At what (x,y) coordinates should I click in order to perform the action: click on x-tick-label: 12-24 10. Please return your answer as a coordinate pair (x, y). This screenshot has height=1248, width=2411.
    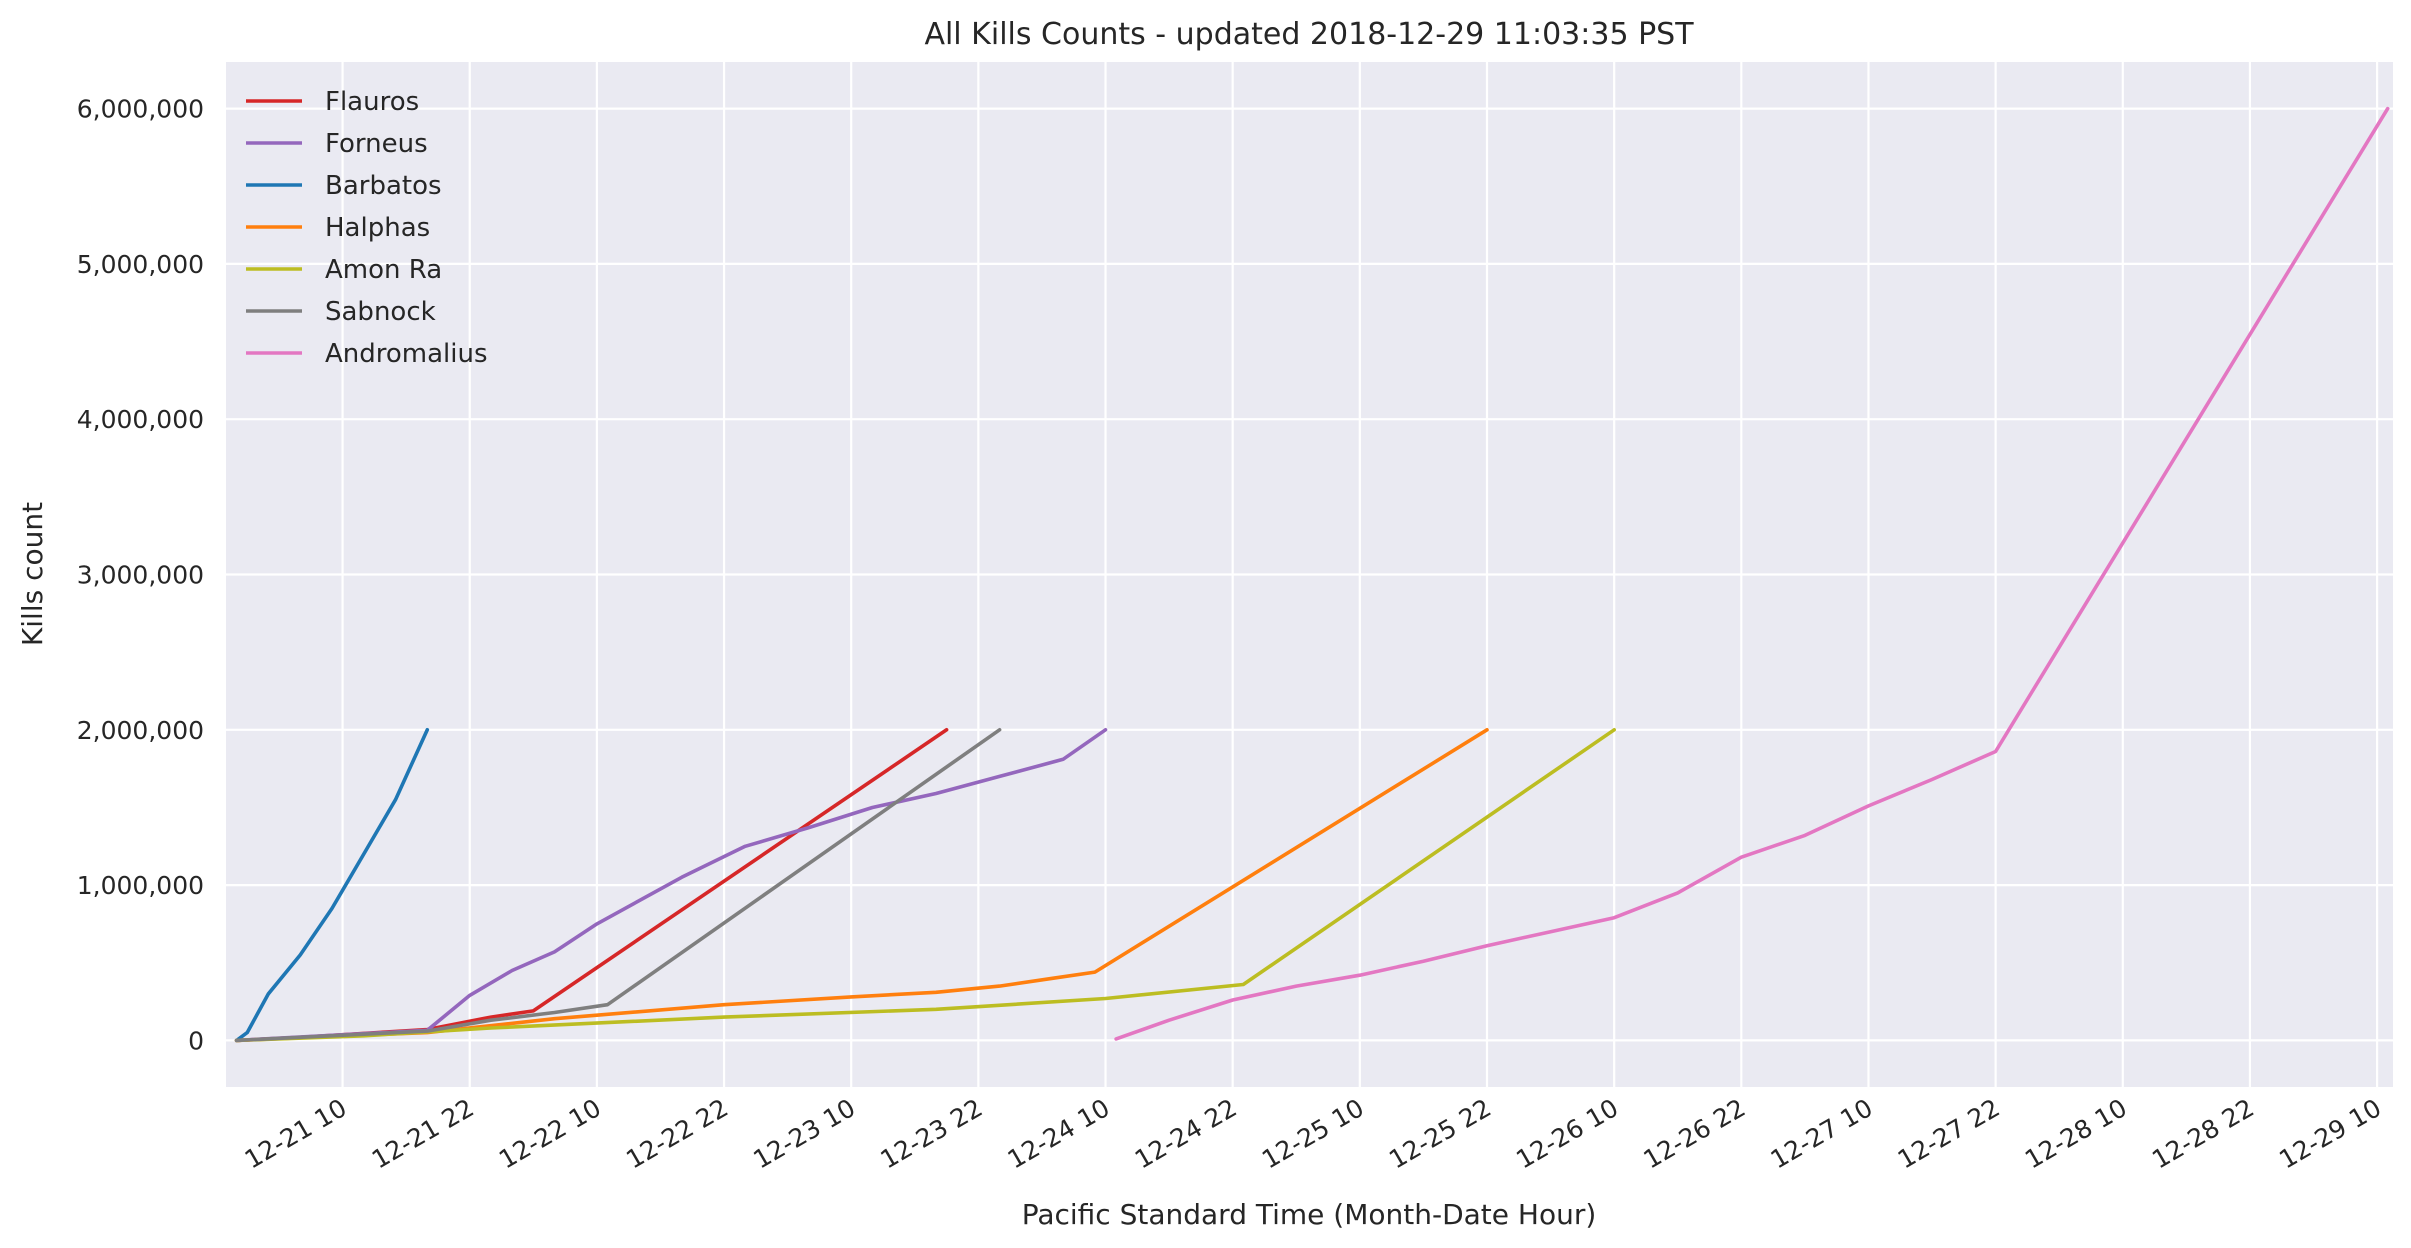
    Looking at the image, I should click on (1059, 1133).